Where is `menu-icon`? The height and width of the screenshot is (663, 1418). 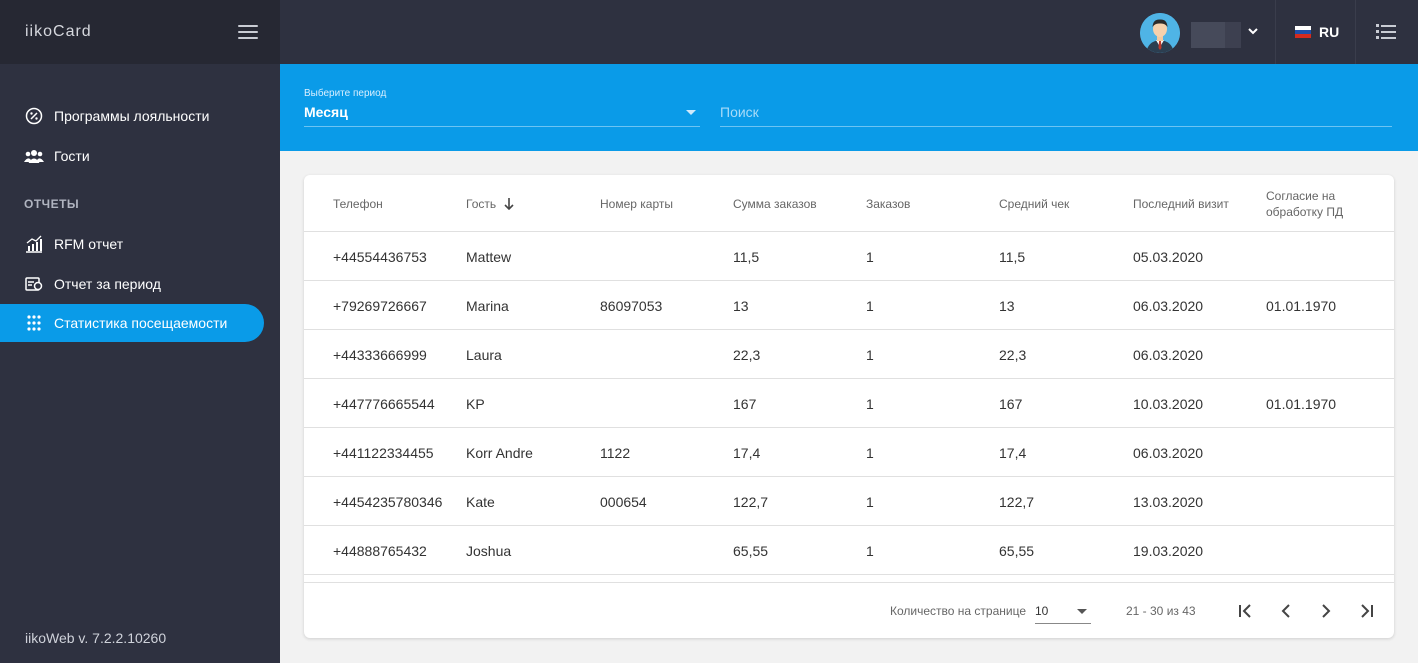 menu-icon is located at coordinates (248, 32).